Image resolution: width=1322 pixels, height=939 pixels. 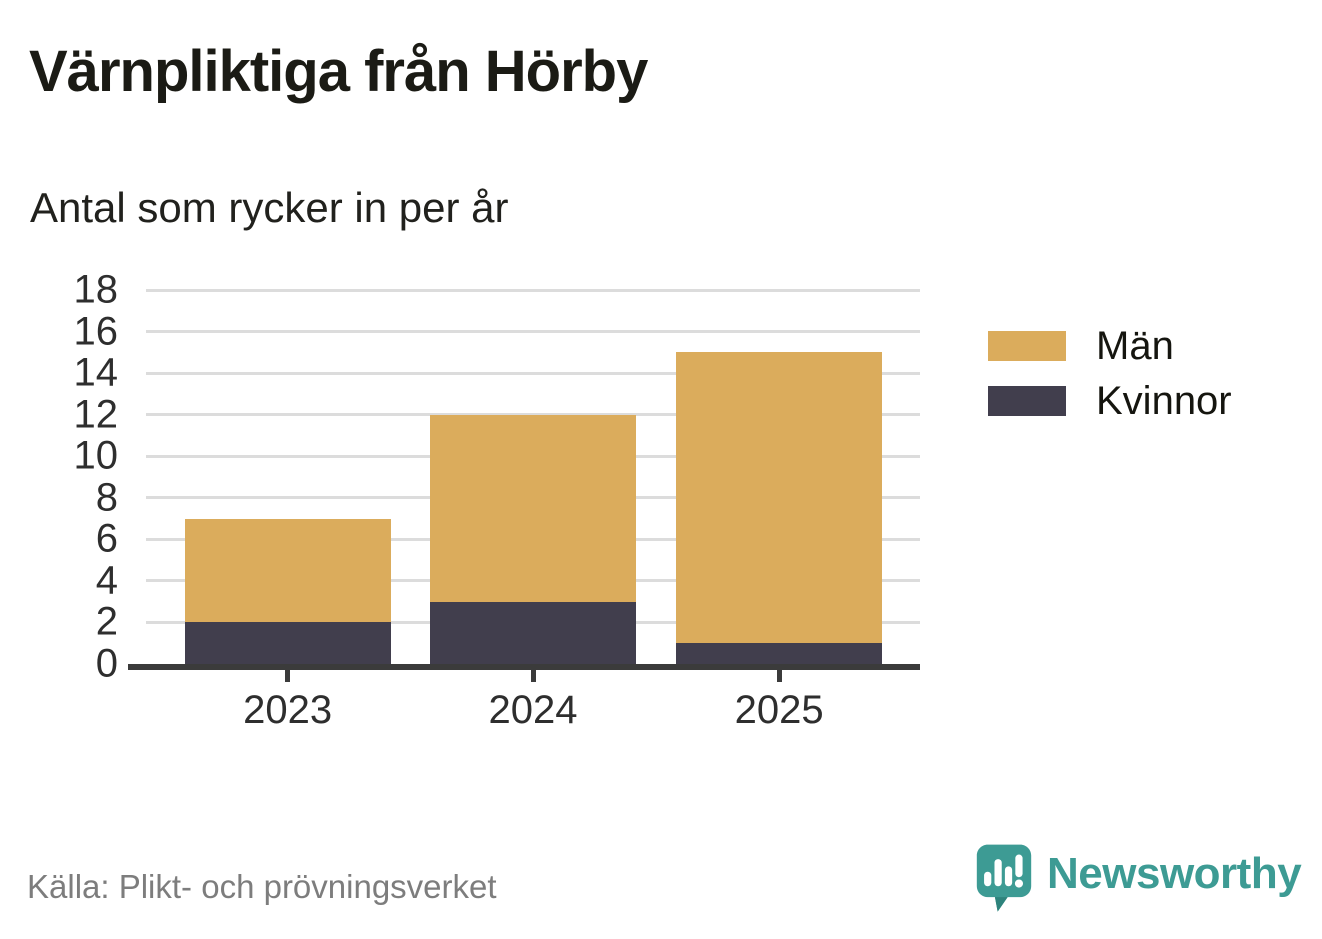 What do you see at coordinates (96, 372) in the screenshot?
I see `y-axis-tick-label: 14` at bounding box center [96, 372].